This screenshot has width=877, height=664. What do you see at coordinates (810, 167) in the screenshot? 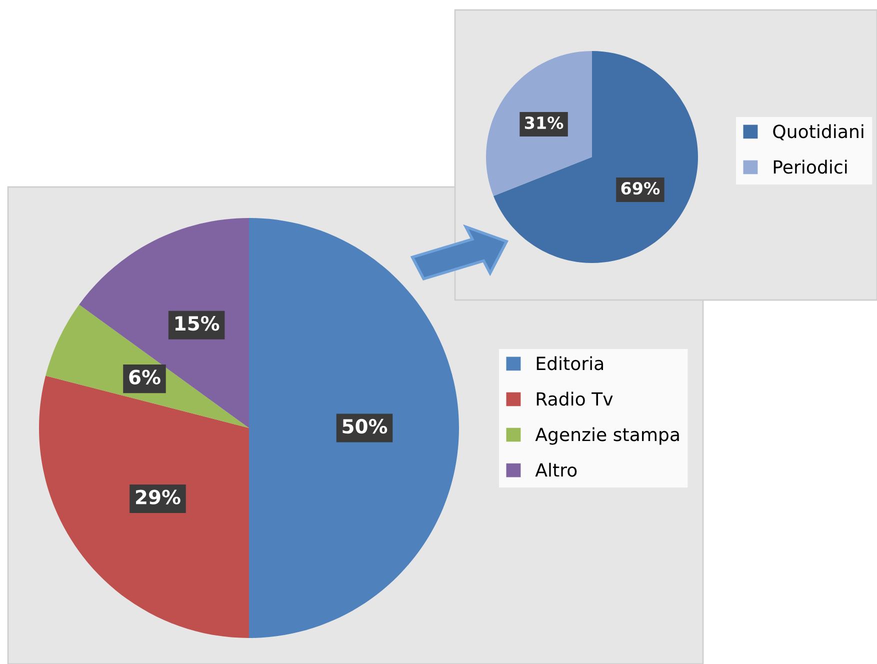
I see `legend-label: Periodici` at bounding box center [810, 167].